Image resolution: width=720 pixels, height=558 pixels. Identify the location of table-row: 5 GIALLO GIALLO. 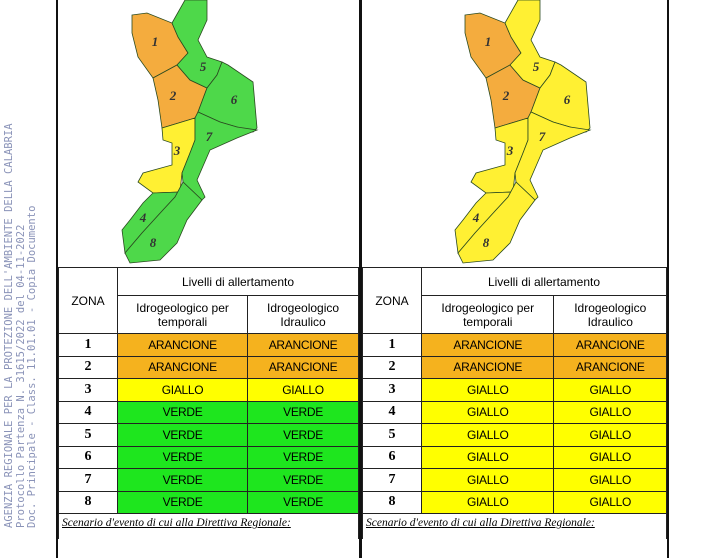
(514, 435).